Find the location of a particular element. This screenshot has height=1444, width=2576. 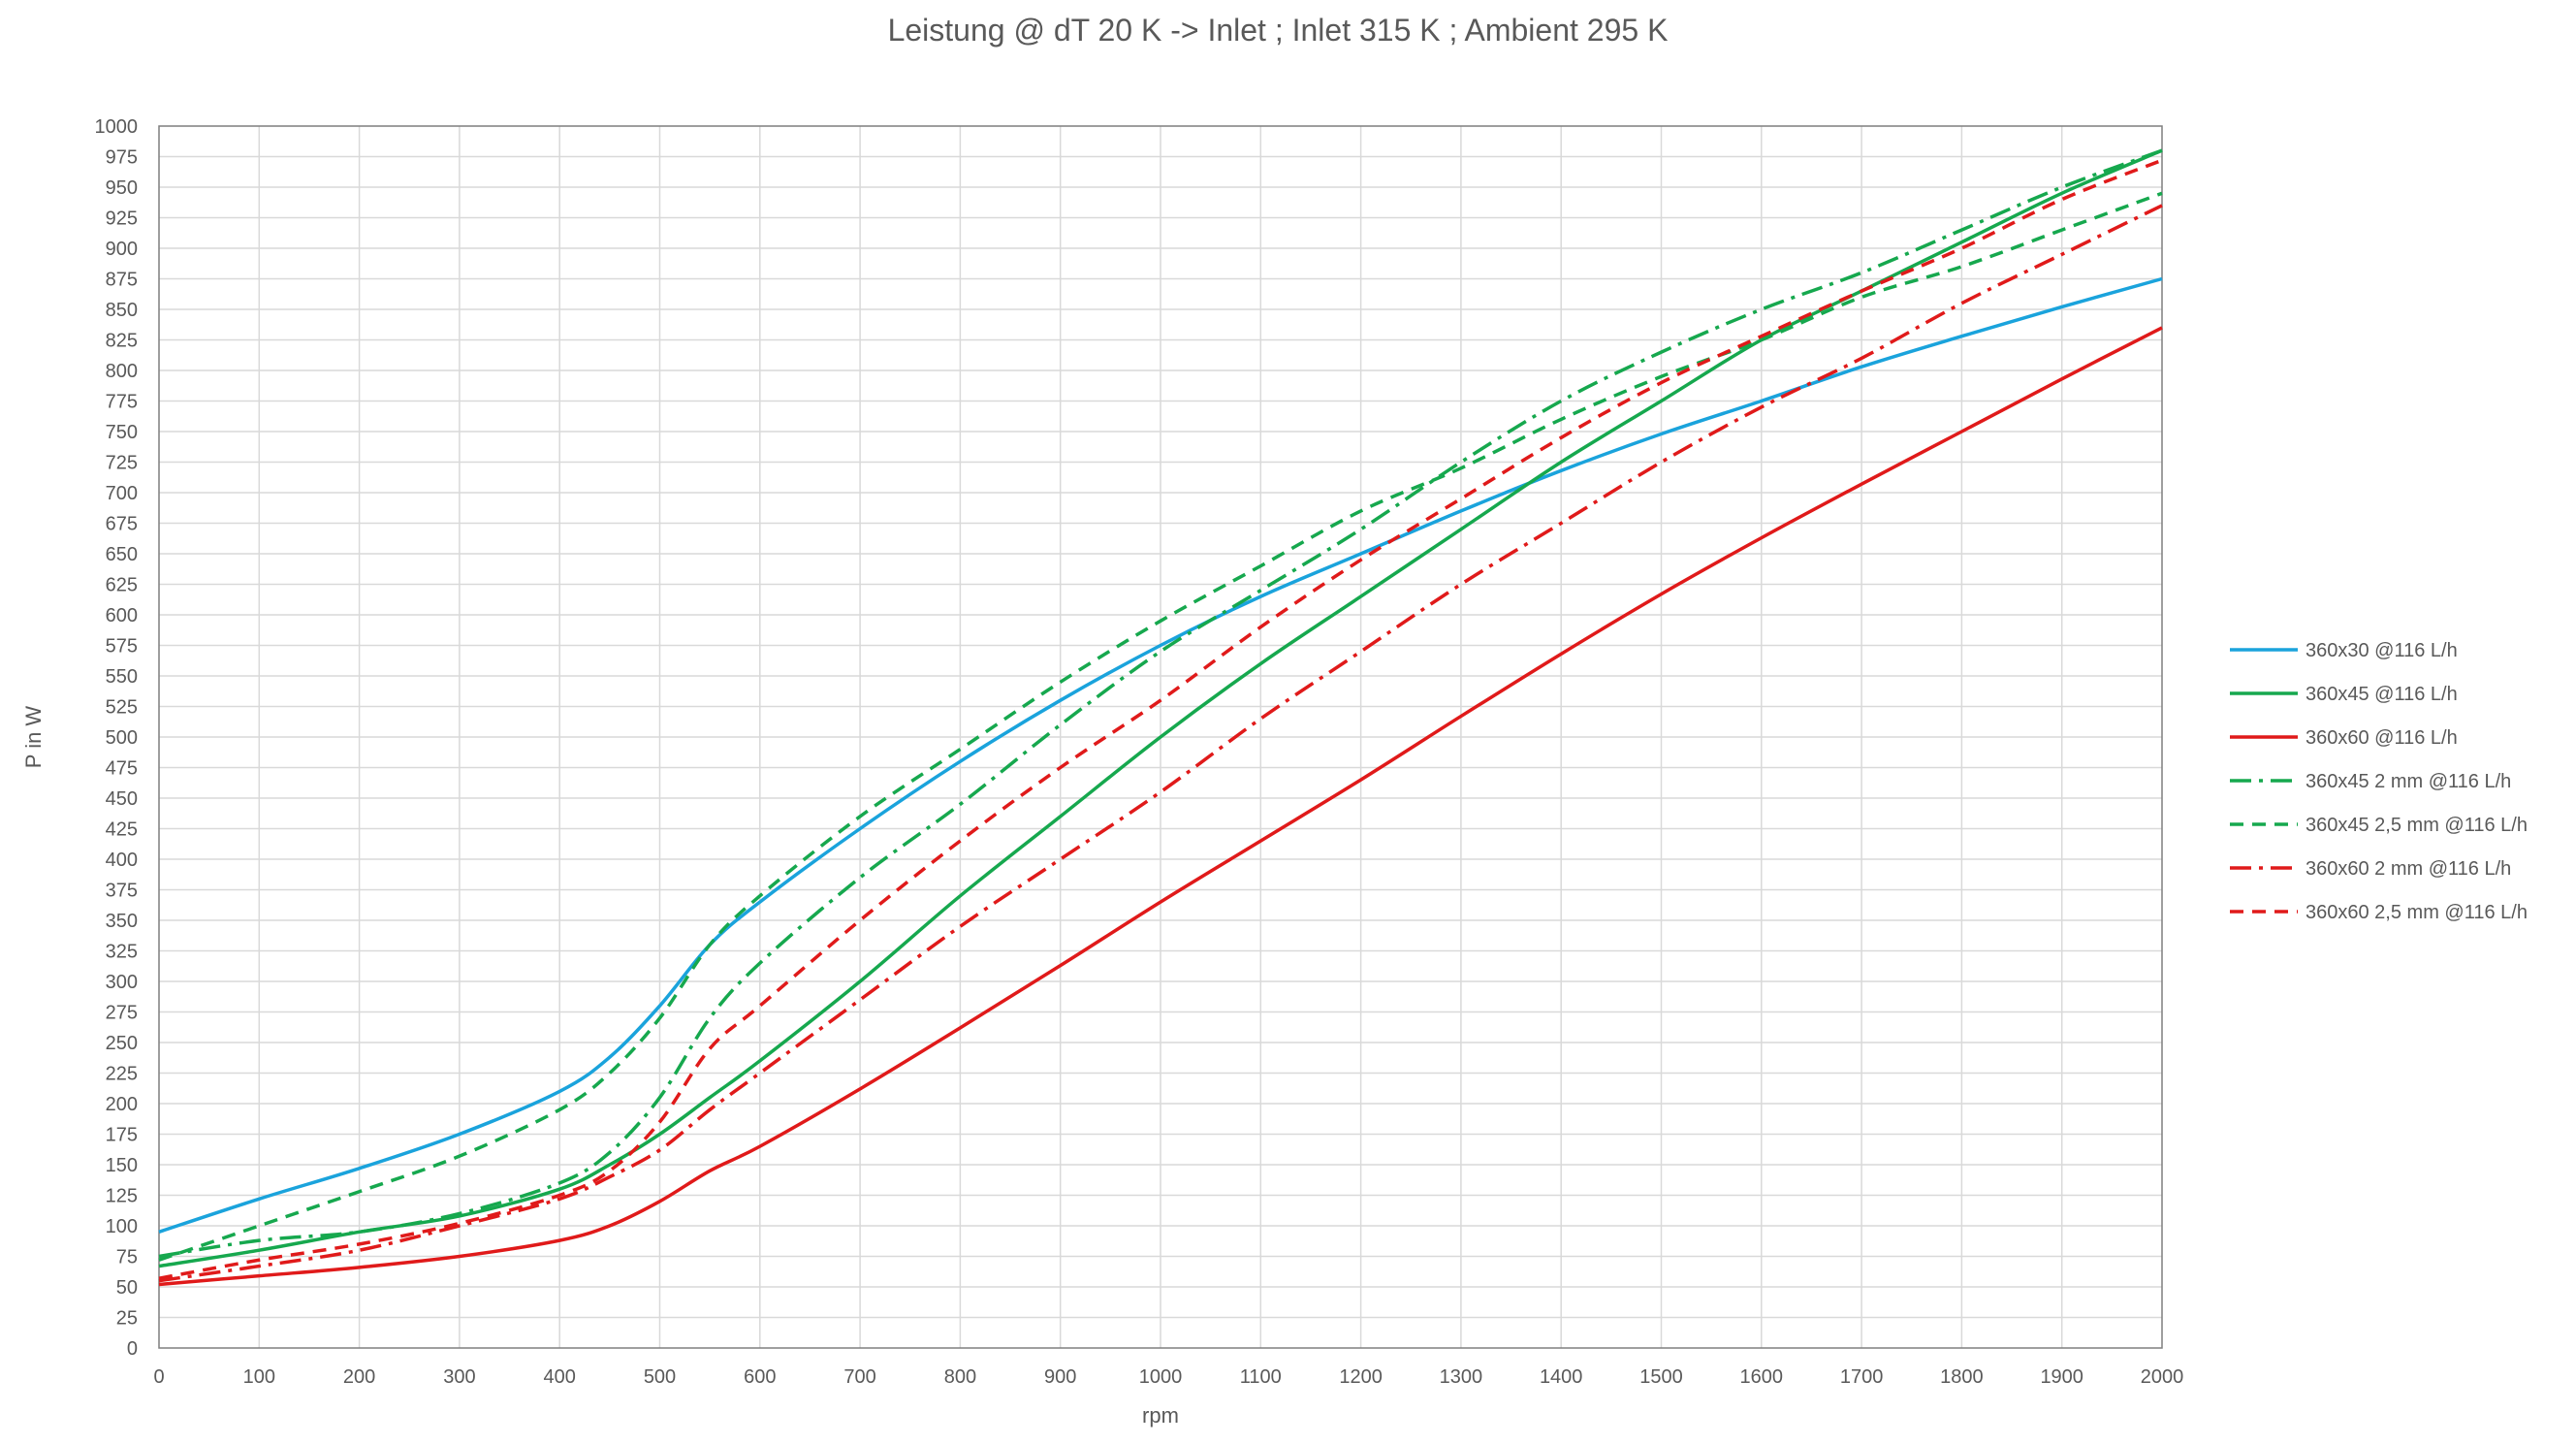

x-tick-label: 1300 is located at coordinates (1462, 1377).